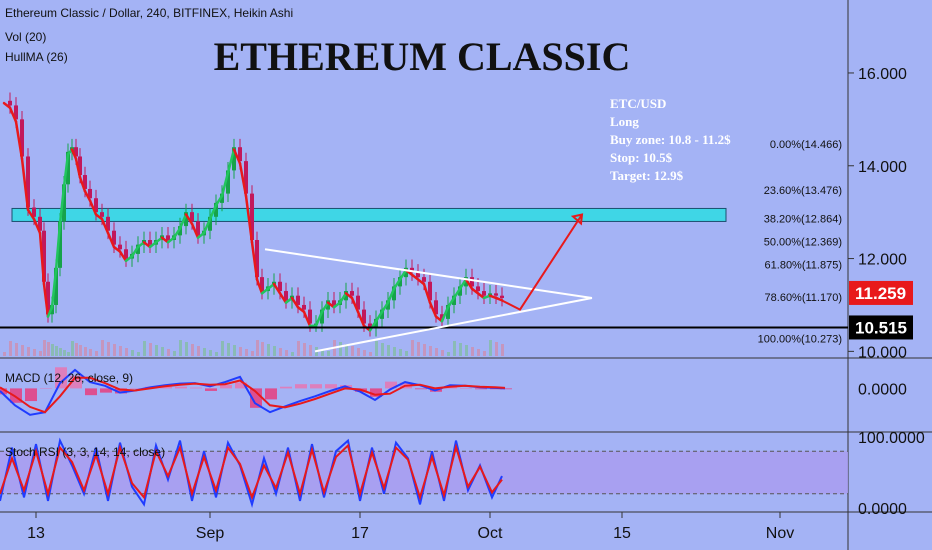 This screenshot has width=932, height=550. What do you see at coordinates (251, 473) in the screenshot?
I see `stoch-rsi-k-line` at bounding box center [251, 473].